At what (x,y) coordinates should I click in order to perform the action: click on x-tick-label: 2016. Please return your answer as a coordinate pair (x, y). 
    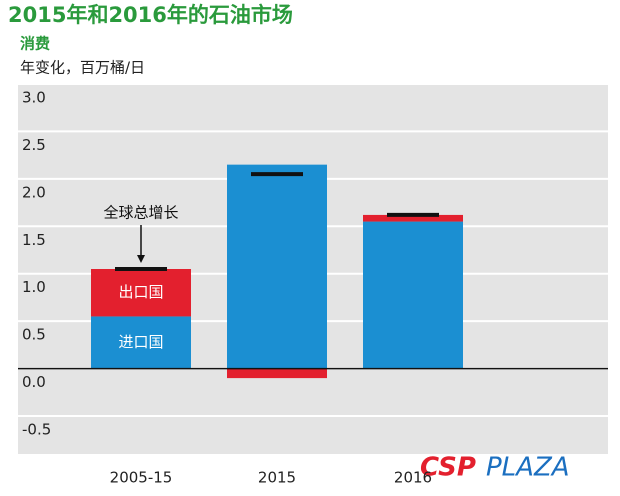
    Looking at the image, I should click on (413, 478).